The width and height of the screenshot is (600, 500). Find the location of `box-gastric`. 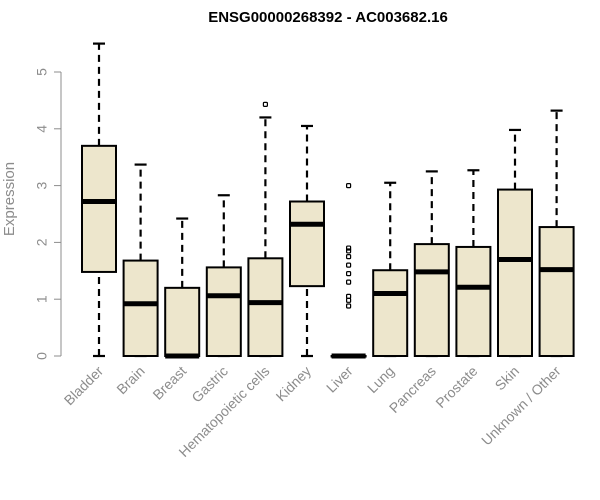

box-gastric is located at coordinates (223, 311).